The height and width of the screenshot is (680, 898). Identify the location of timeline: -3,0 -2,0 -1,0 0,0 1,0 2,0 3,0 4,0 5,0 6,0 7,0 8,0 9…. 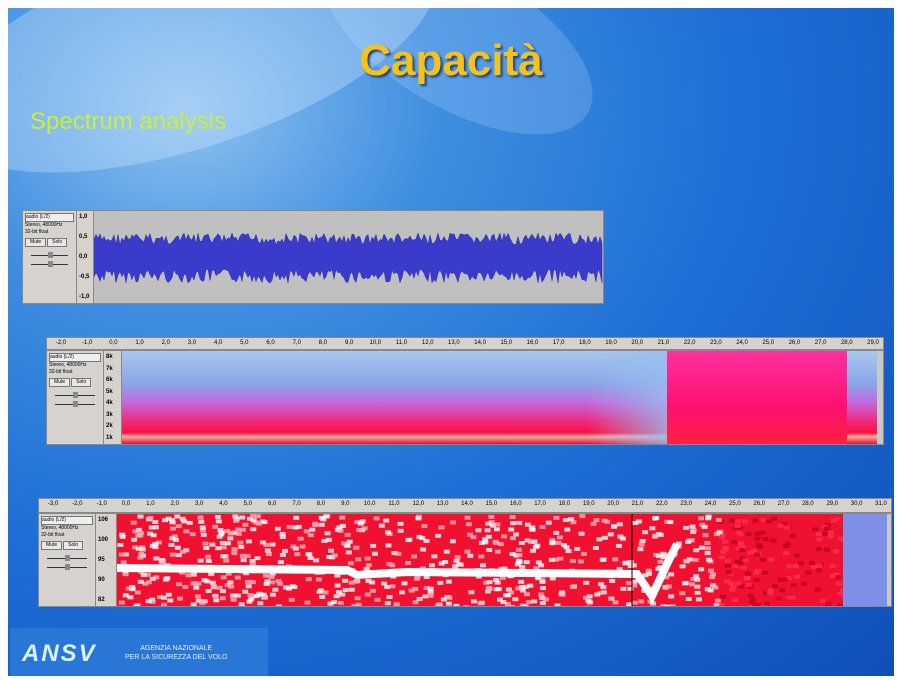
(465, 505).